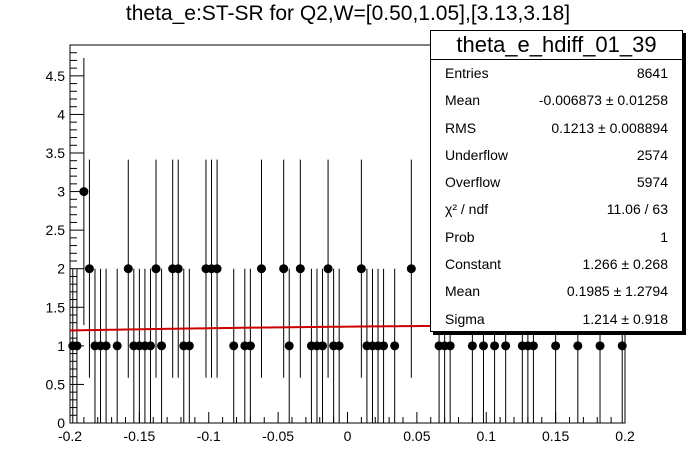 Image resolution: width=696 pixels, height=471 pixels. What do you see at coordinates (556, 45) in the screenshot?
I see `stats-box-title: theta_e_hdiff_01_39` at bounding box center [556, 45].